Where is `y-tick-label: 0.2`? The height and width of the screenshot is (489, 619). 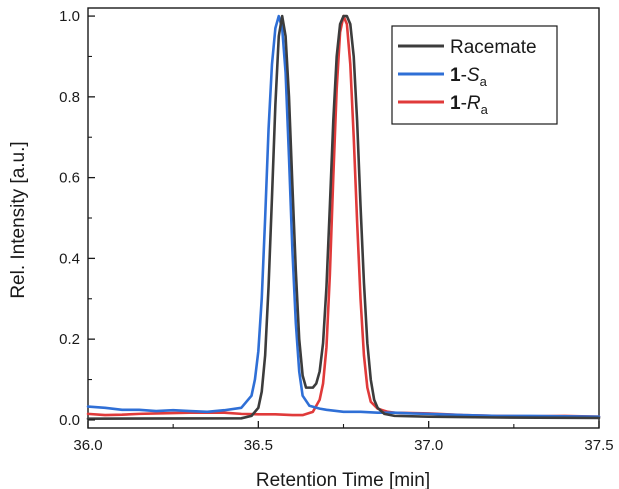
y-tick-label: 0.2 is located at coordinates (69, 339).